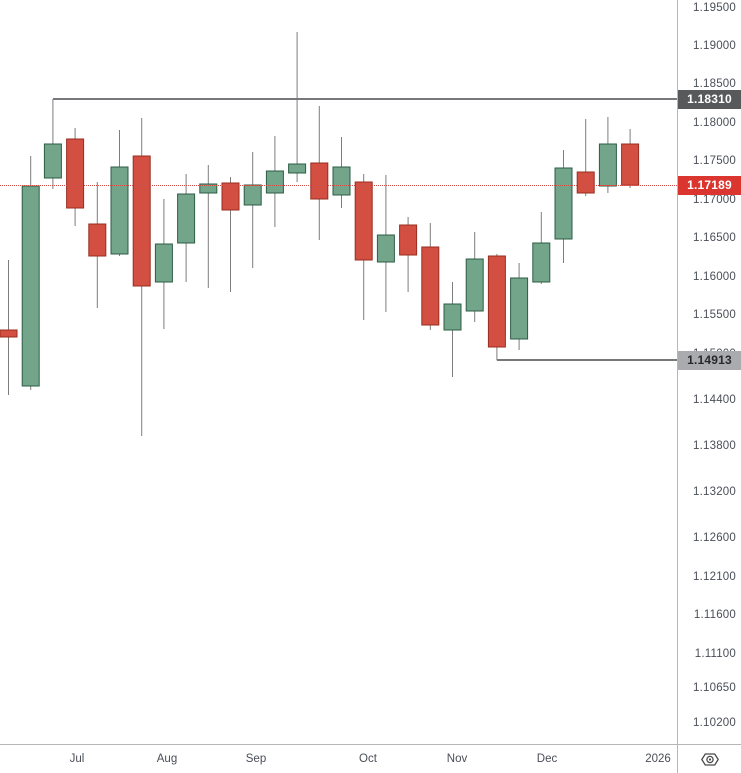 This screenshot has height=773, width=741. What do you see at coordinates (714, 84) in the screenshot?
I see `price-tick-label: 1.18500` at bounding box center [714, 84].